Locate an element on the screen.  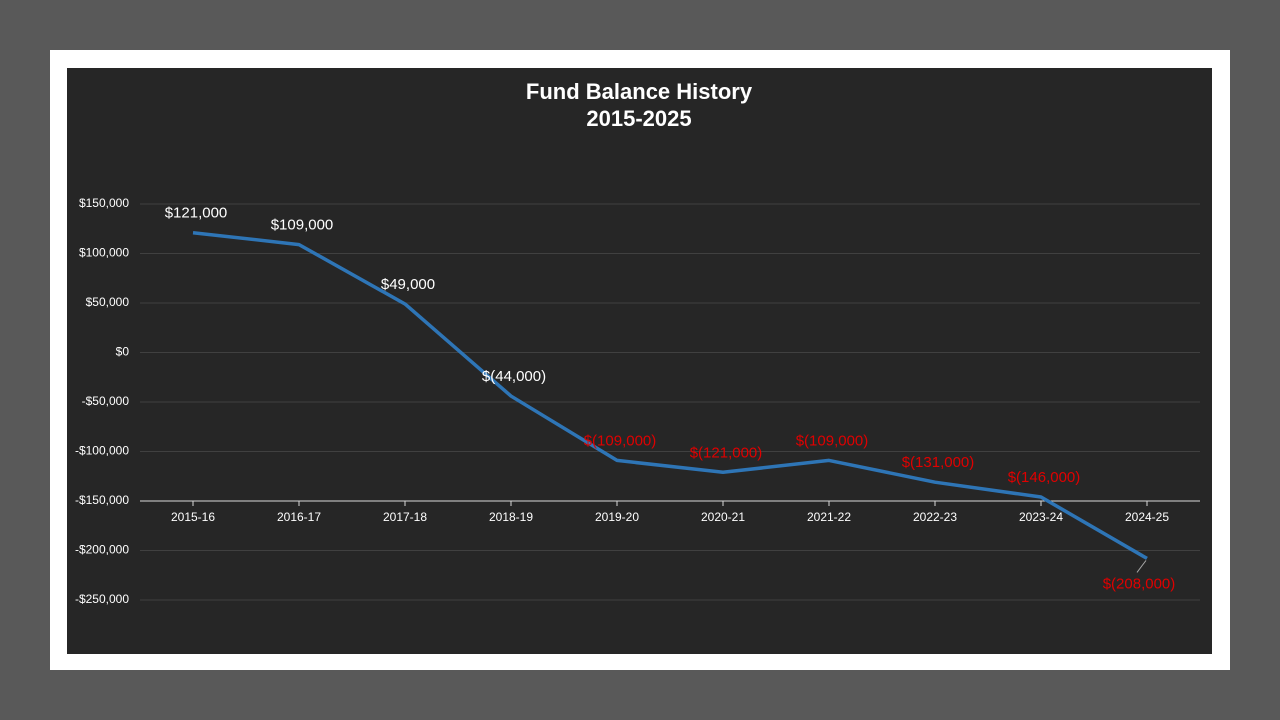
data-label: $109,000 is located at coordinates (302, 225).